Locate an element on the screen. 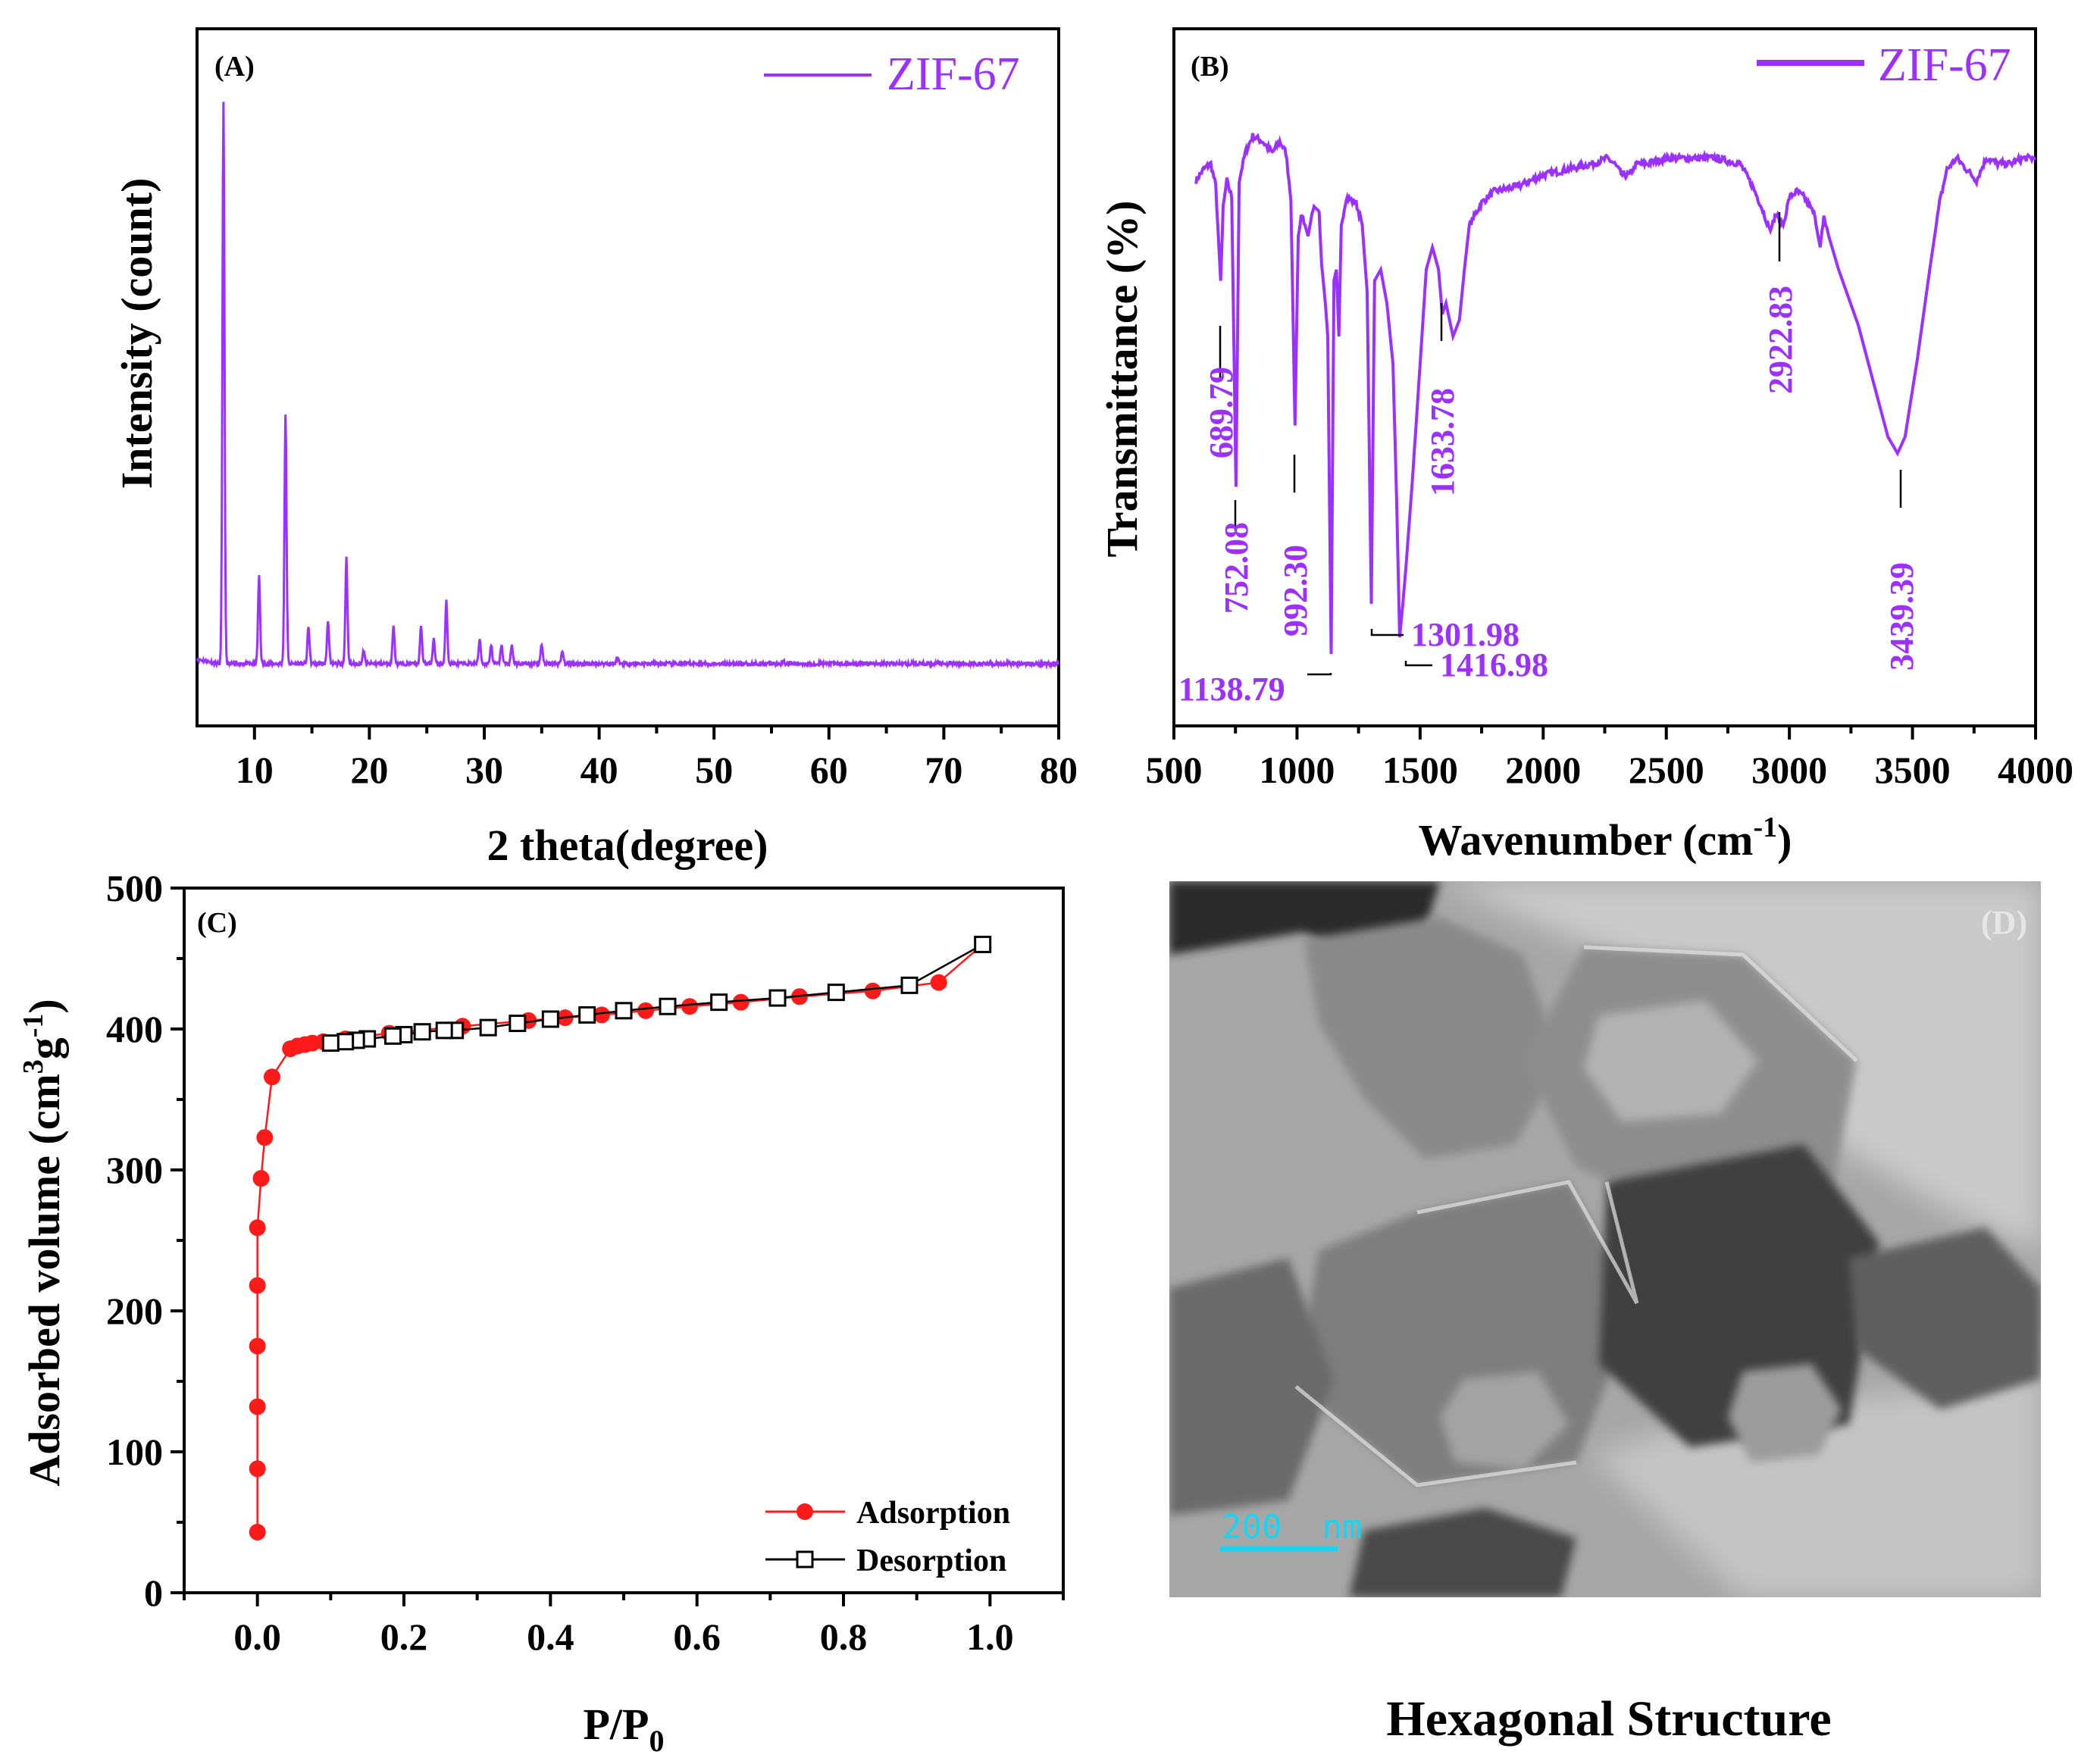 Image resolution: width=2100 pixels, height=1764 pixels. panel-b-x-axis-label-main: Wavenumber (cm is located at coordinates (1586, 840).